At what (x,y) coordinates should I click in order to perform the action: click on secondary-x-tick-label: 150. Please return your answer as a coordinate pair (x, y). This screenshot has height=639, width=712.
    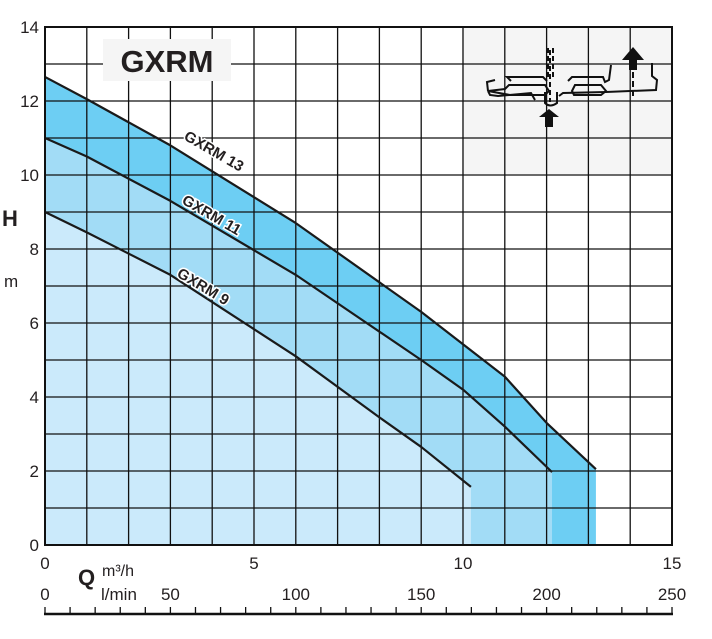
    Looking at the image, I should click on (421, 594).